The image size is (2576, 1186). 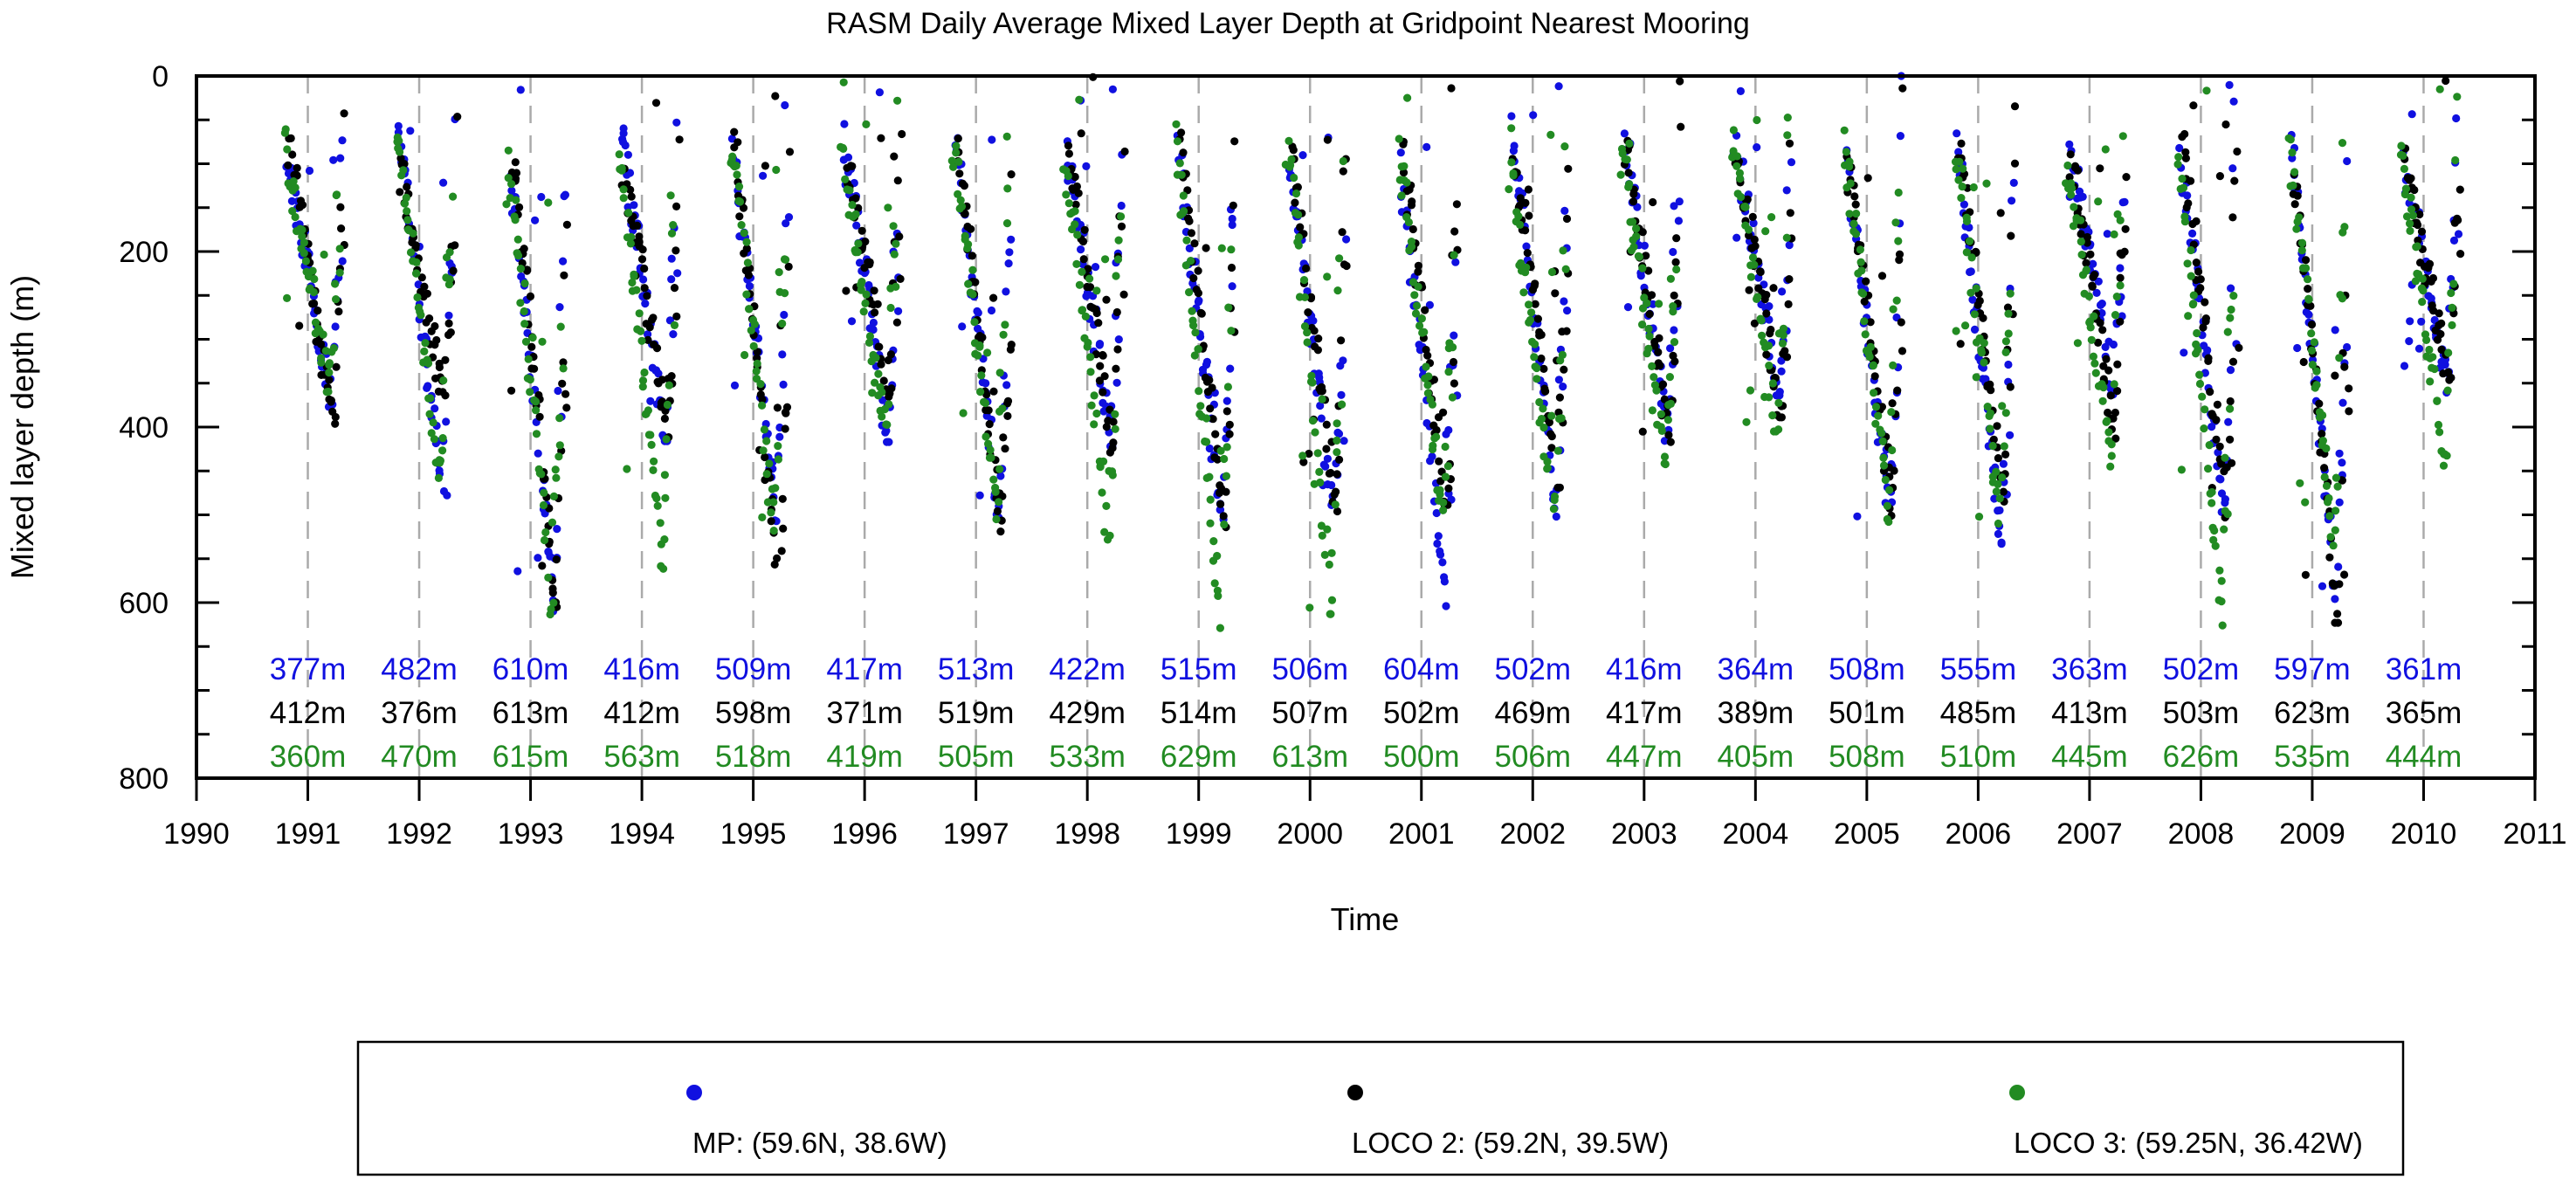 I want to click on legend-marker-loco3, so click(x=2017, y=1092).